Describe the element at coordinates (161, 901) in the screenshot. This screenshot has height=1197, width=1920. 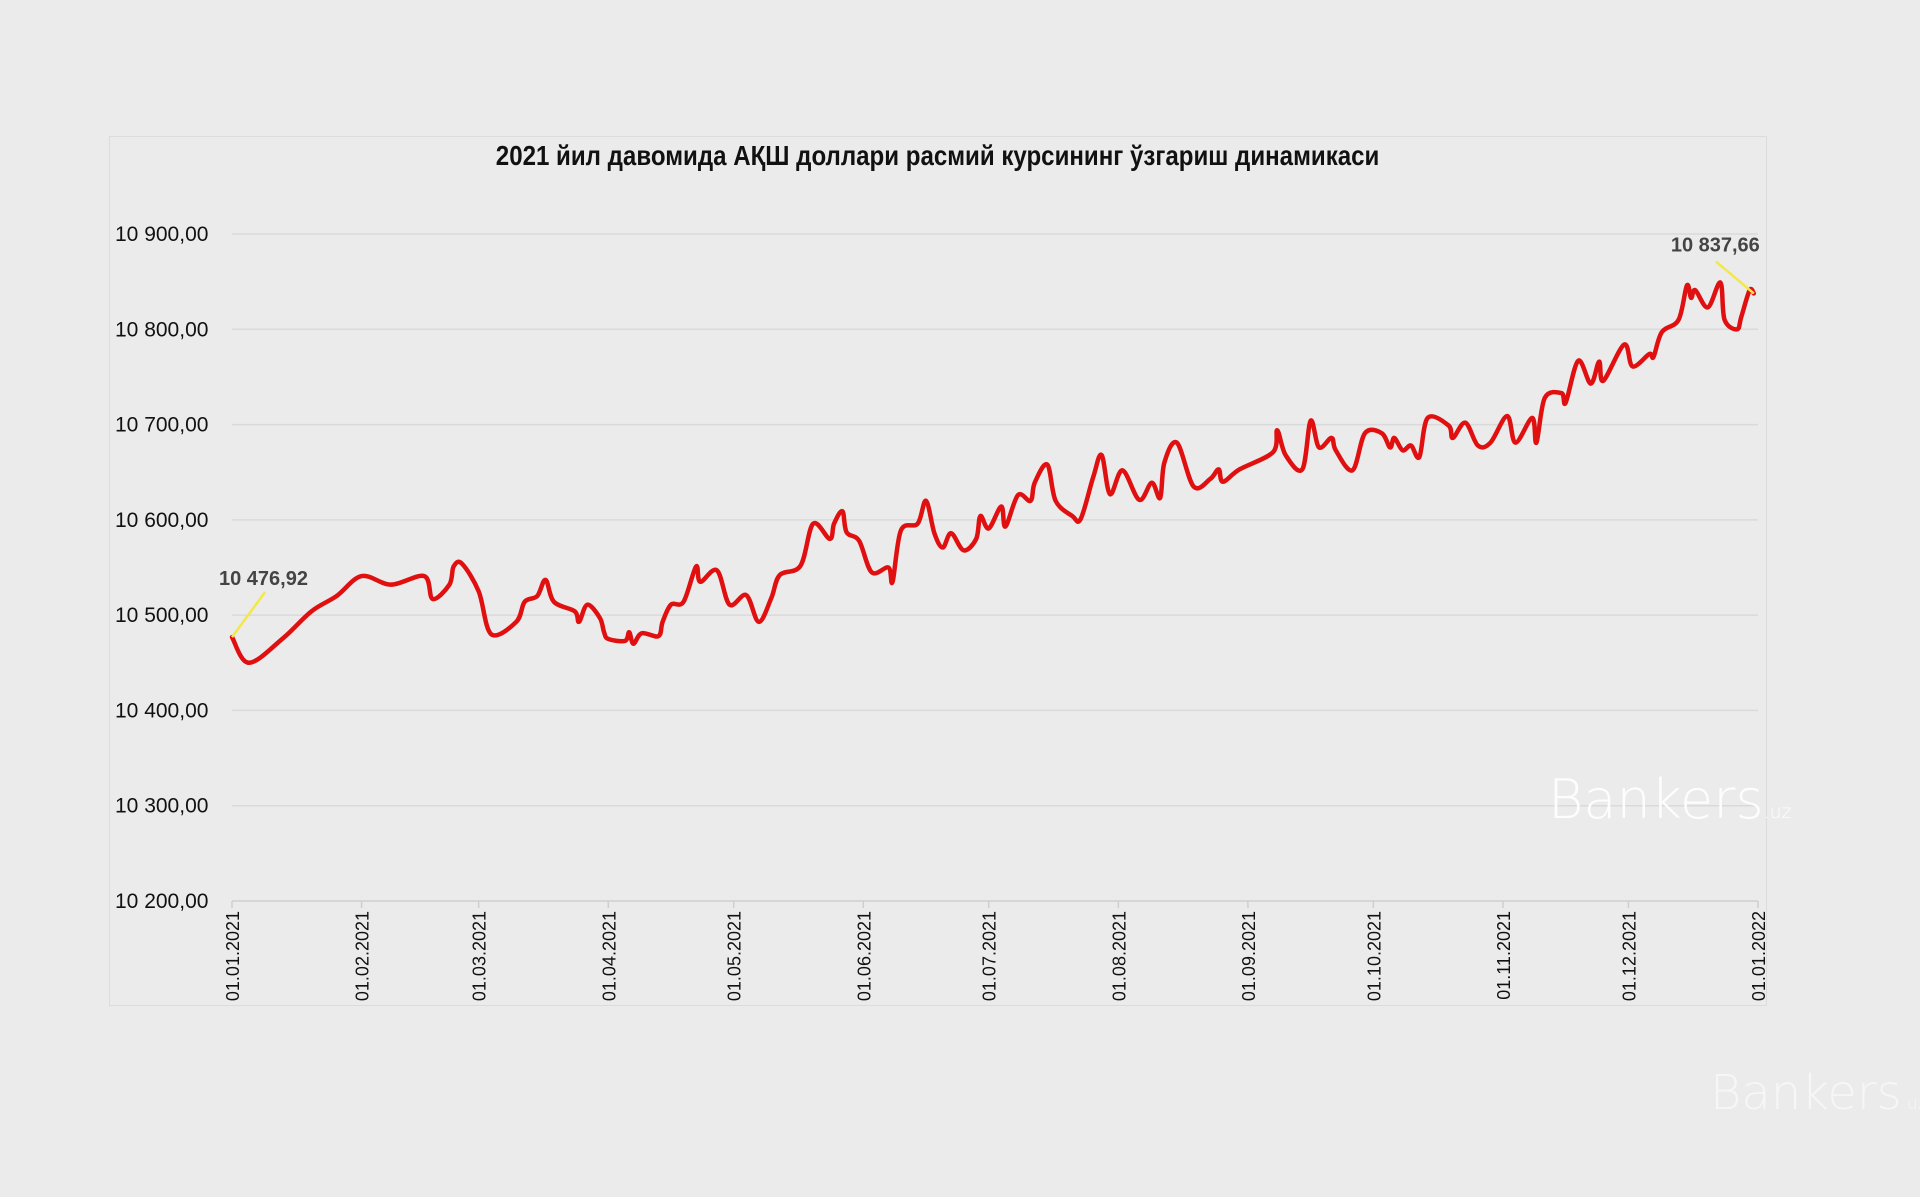
I see `y-tick-label: 10 200,00` at that location.